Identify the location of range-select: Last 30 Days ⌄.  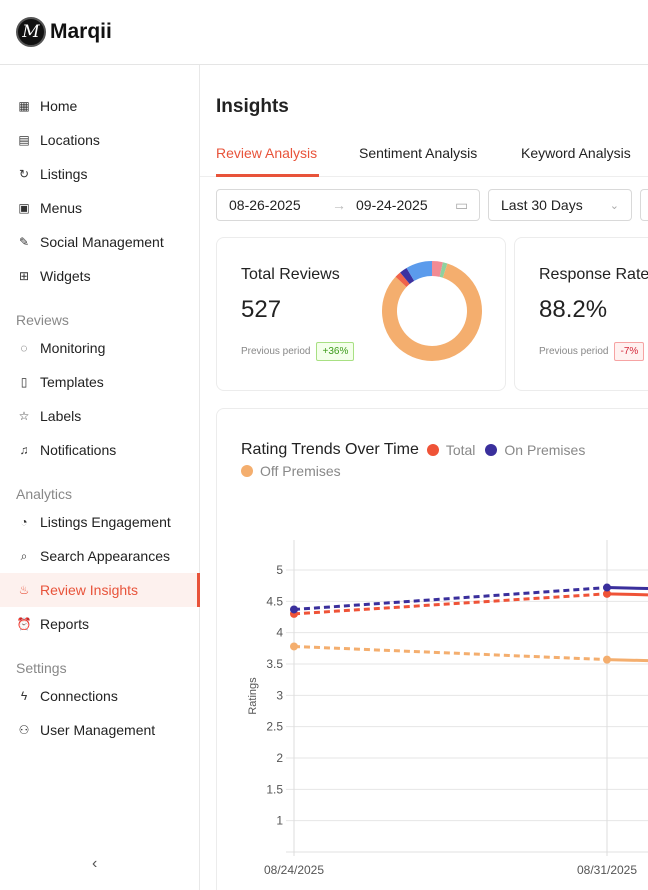
(560, 205).